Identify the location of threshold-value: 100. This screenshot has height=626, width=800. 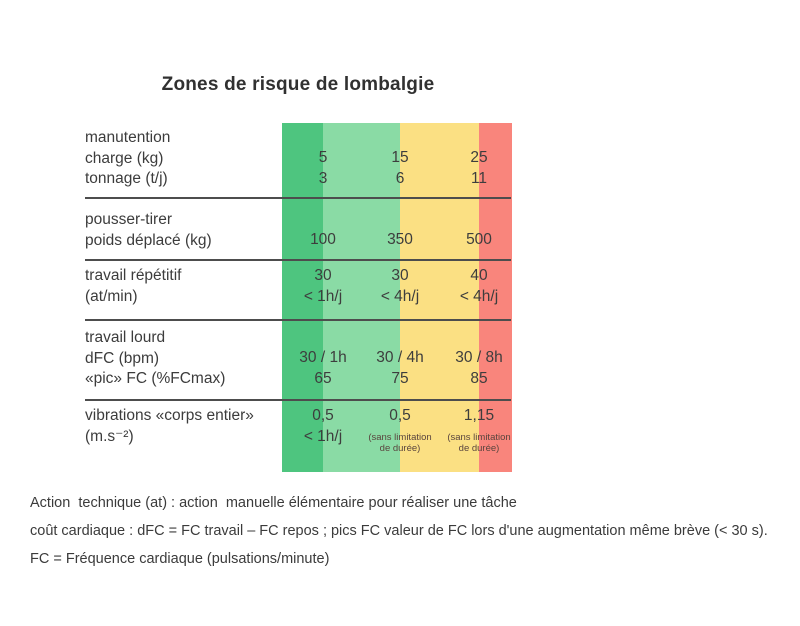
(323, 239).